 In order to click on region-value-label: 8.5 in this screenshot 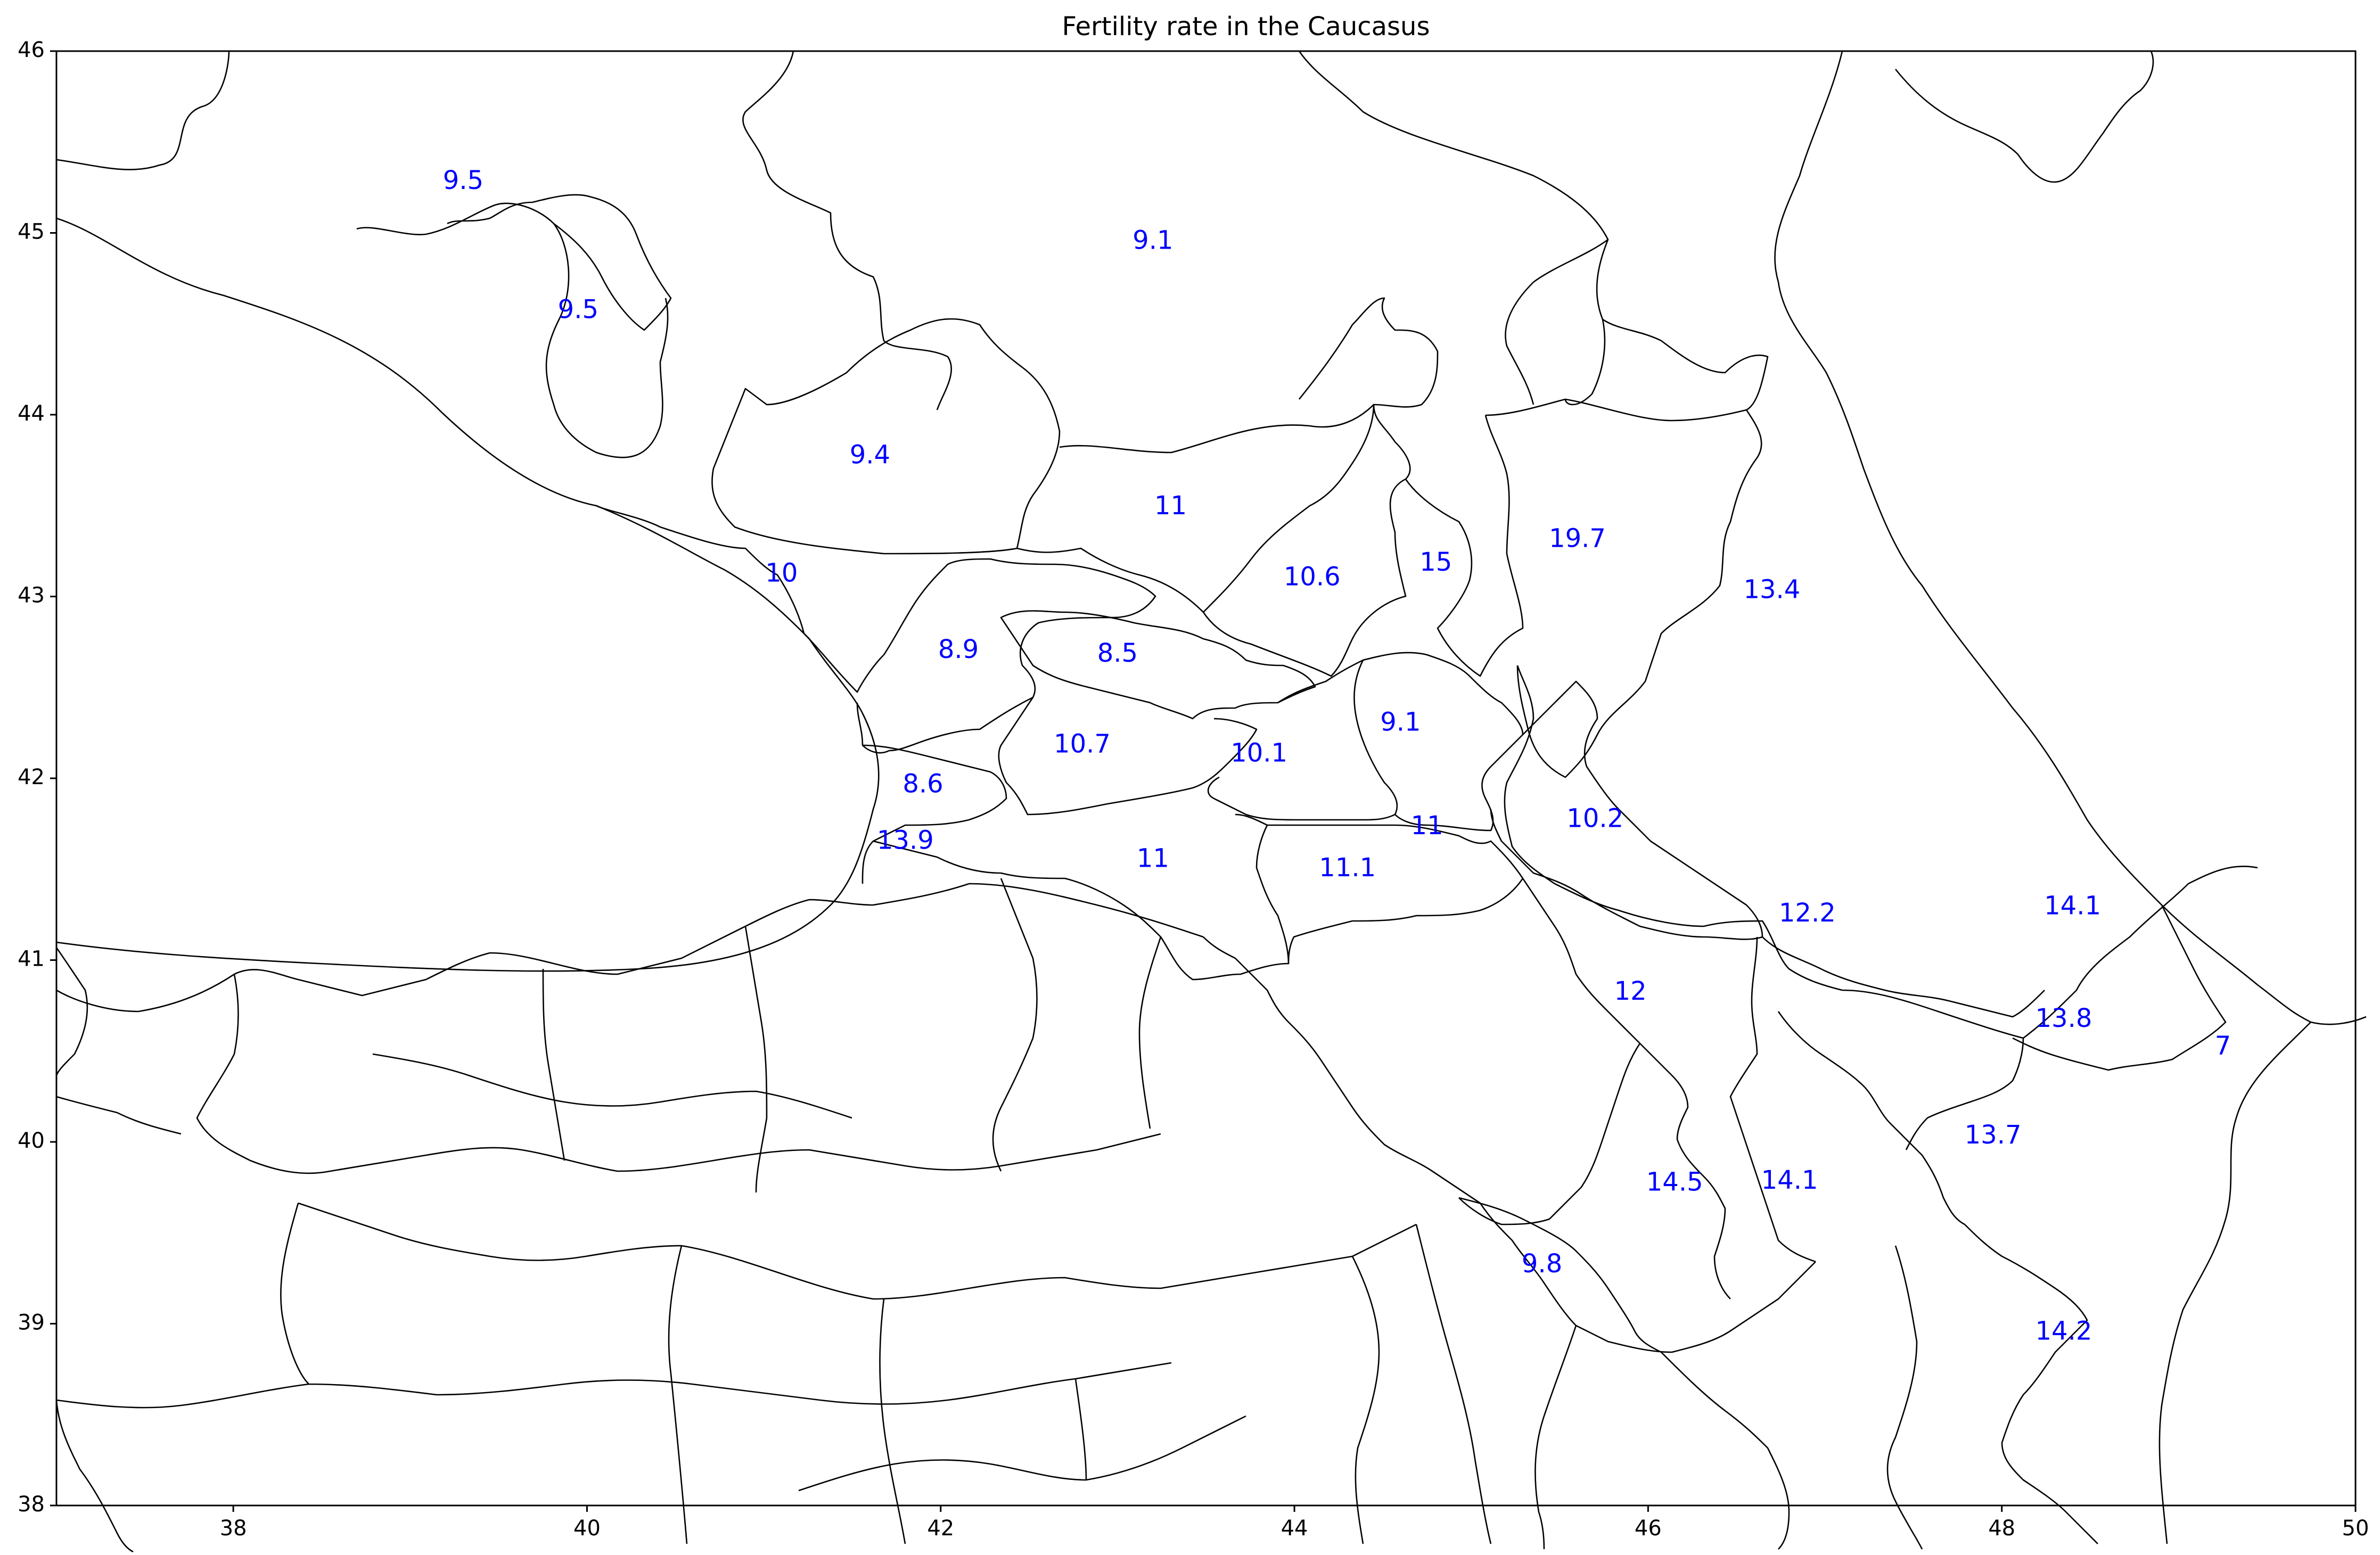, I will do `click(1117, 653)`.